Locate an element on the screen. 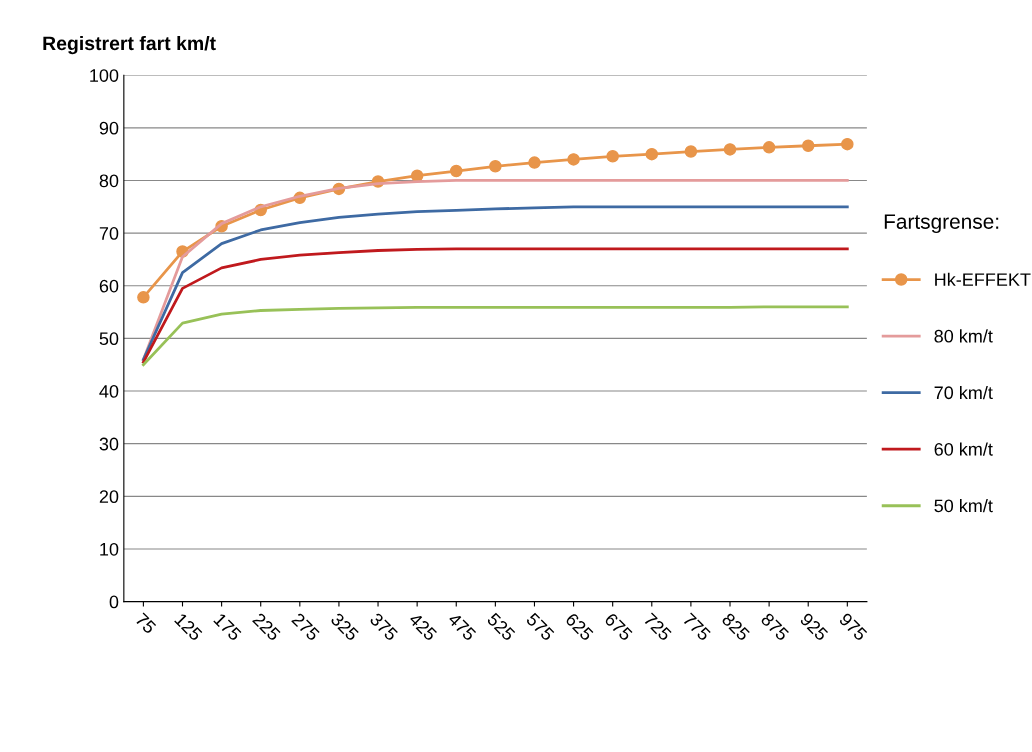 This screenshot has height=752, width=1032. x-tick-label: 275 is located at coordinates (306, 627).